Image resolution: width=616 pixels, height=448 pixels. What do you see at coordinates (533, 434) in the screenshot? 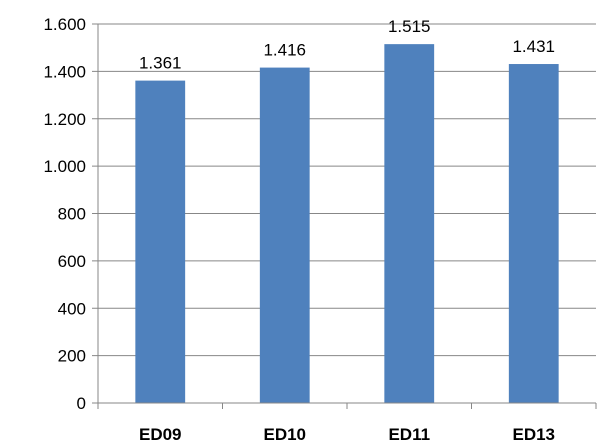
I see `category-label-ed13: ED13` at bounding box center [533, 434].